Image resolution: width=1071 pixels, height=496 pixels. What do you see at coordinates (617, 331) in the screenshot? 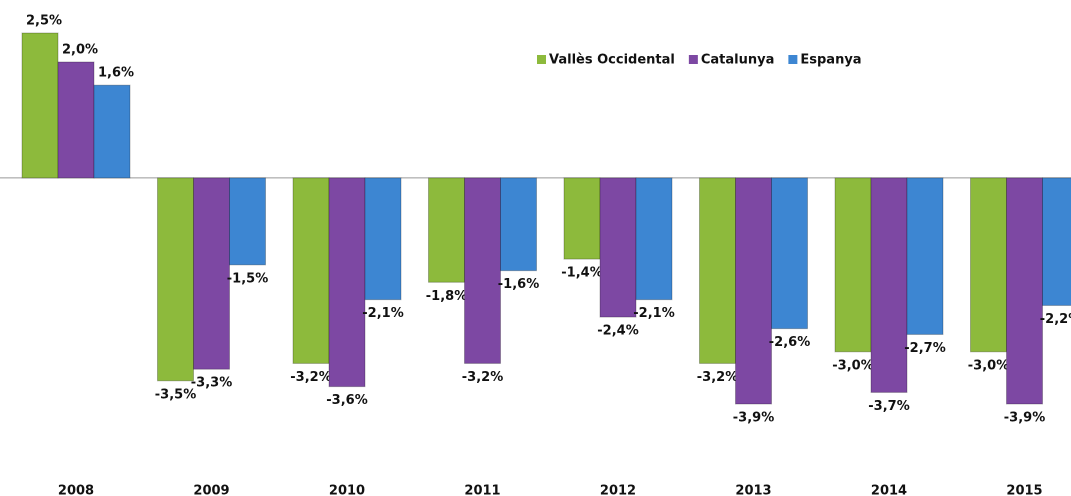
I see `data-label: -2,4%` at bounding box center [617, 331].